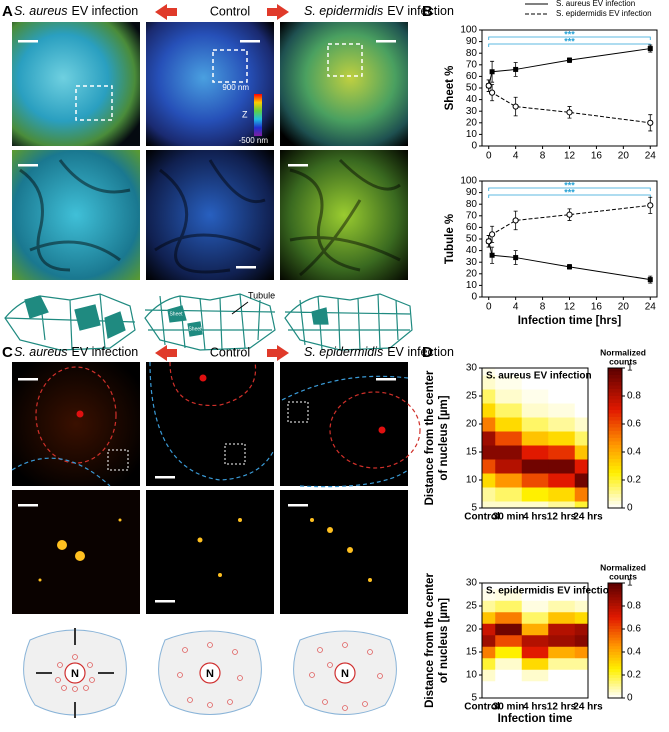 The image size is (669, 732). Describe the element at coordinates (624, 156) in the screenshot. I see `x-tick-label: 20` at that location.